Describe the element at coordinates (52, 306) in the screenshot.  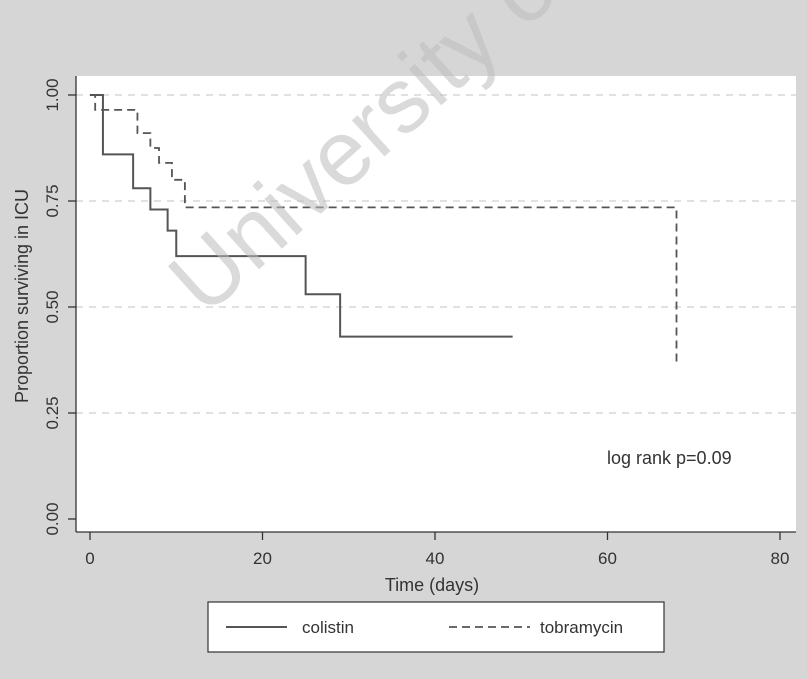
I see `y-tick-label-2: 0.50` at that location.